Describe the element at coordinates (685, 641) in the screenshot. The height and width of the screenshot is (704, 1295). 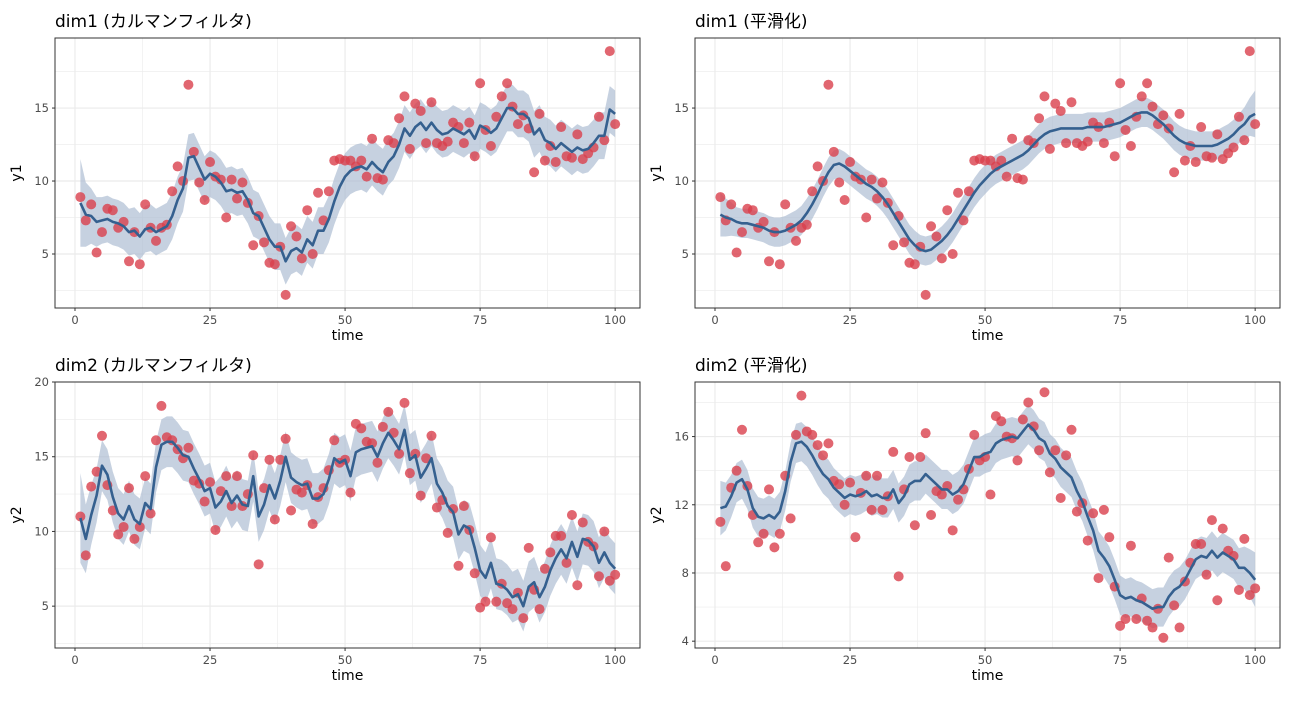
I see `y-tick-label: 4` at that location.